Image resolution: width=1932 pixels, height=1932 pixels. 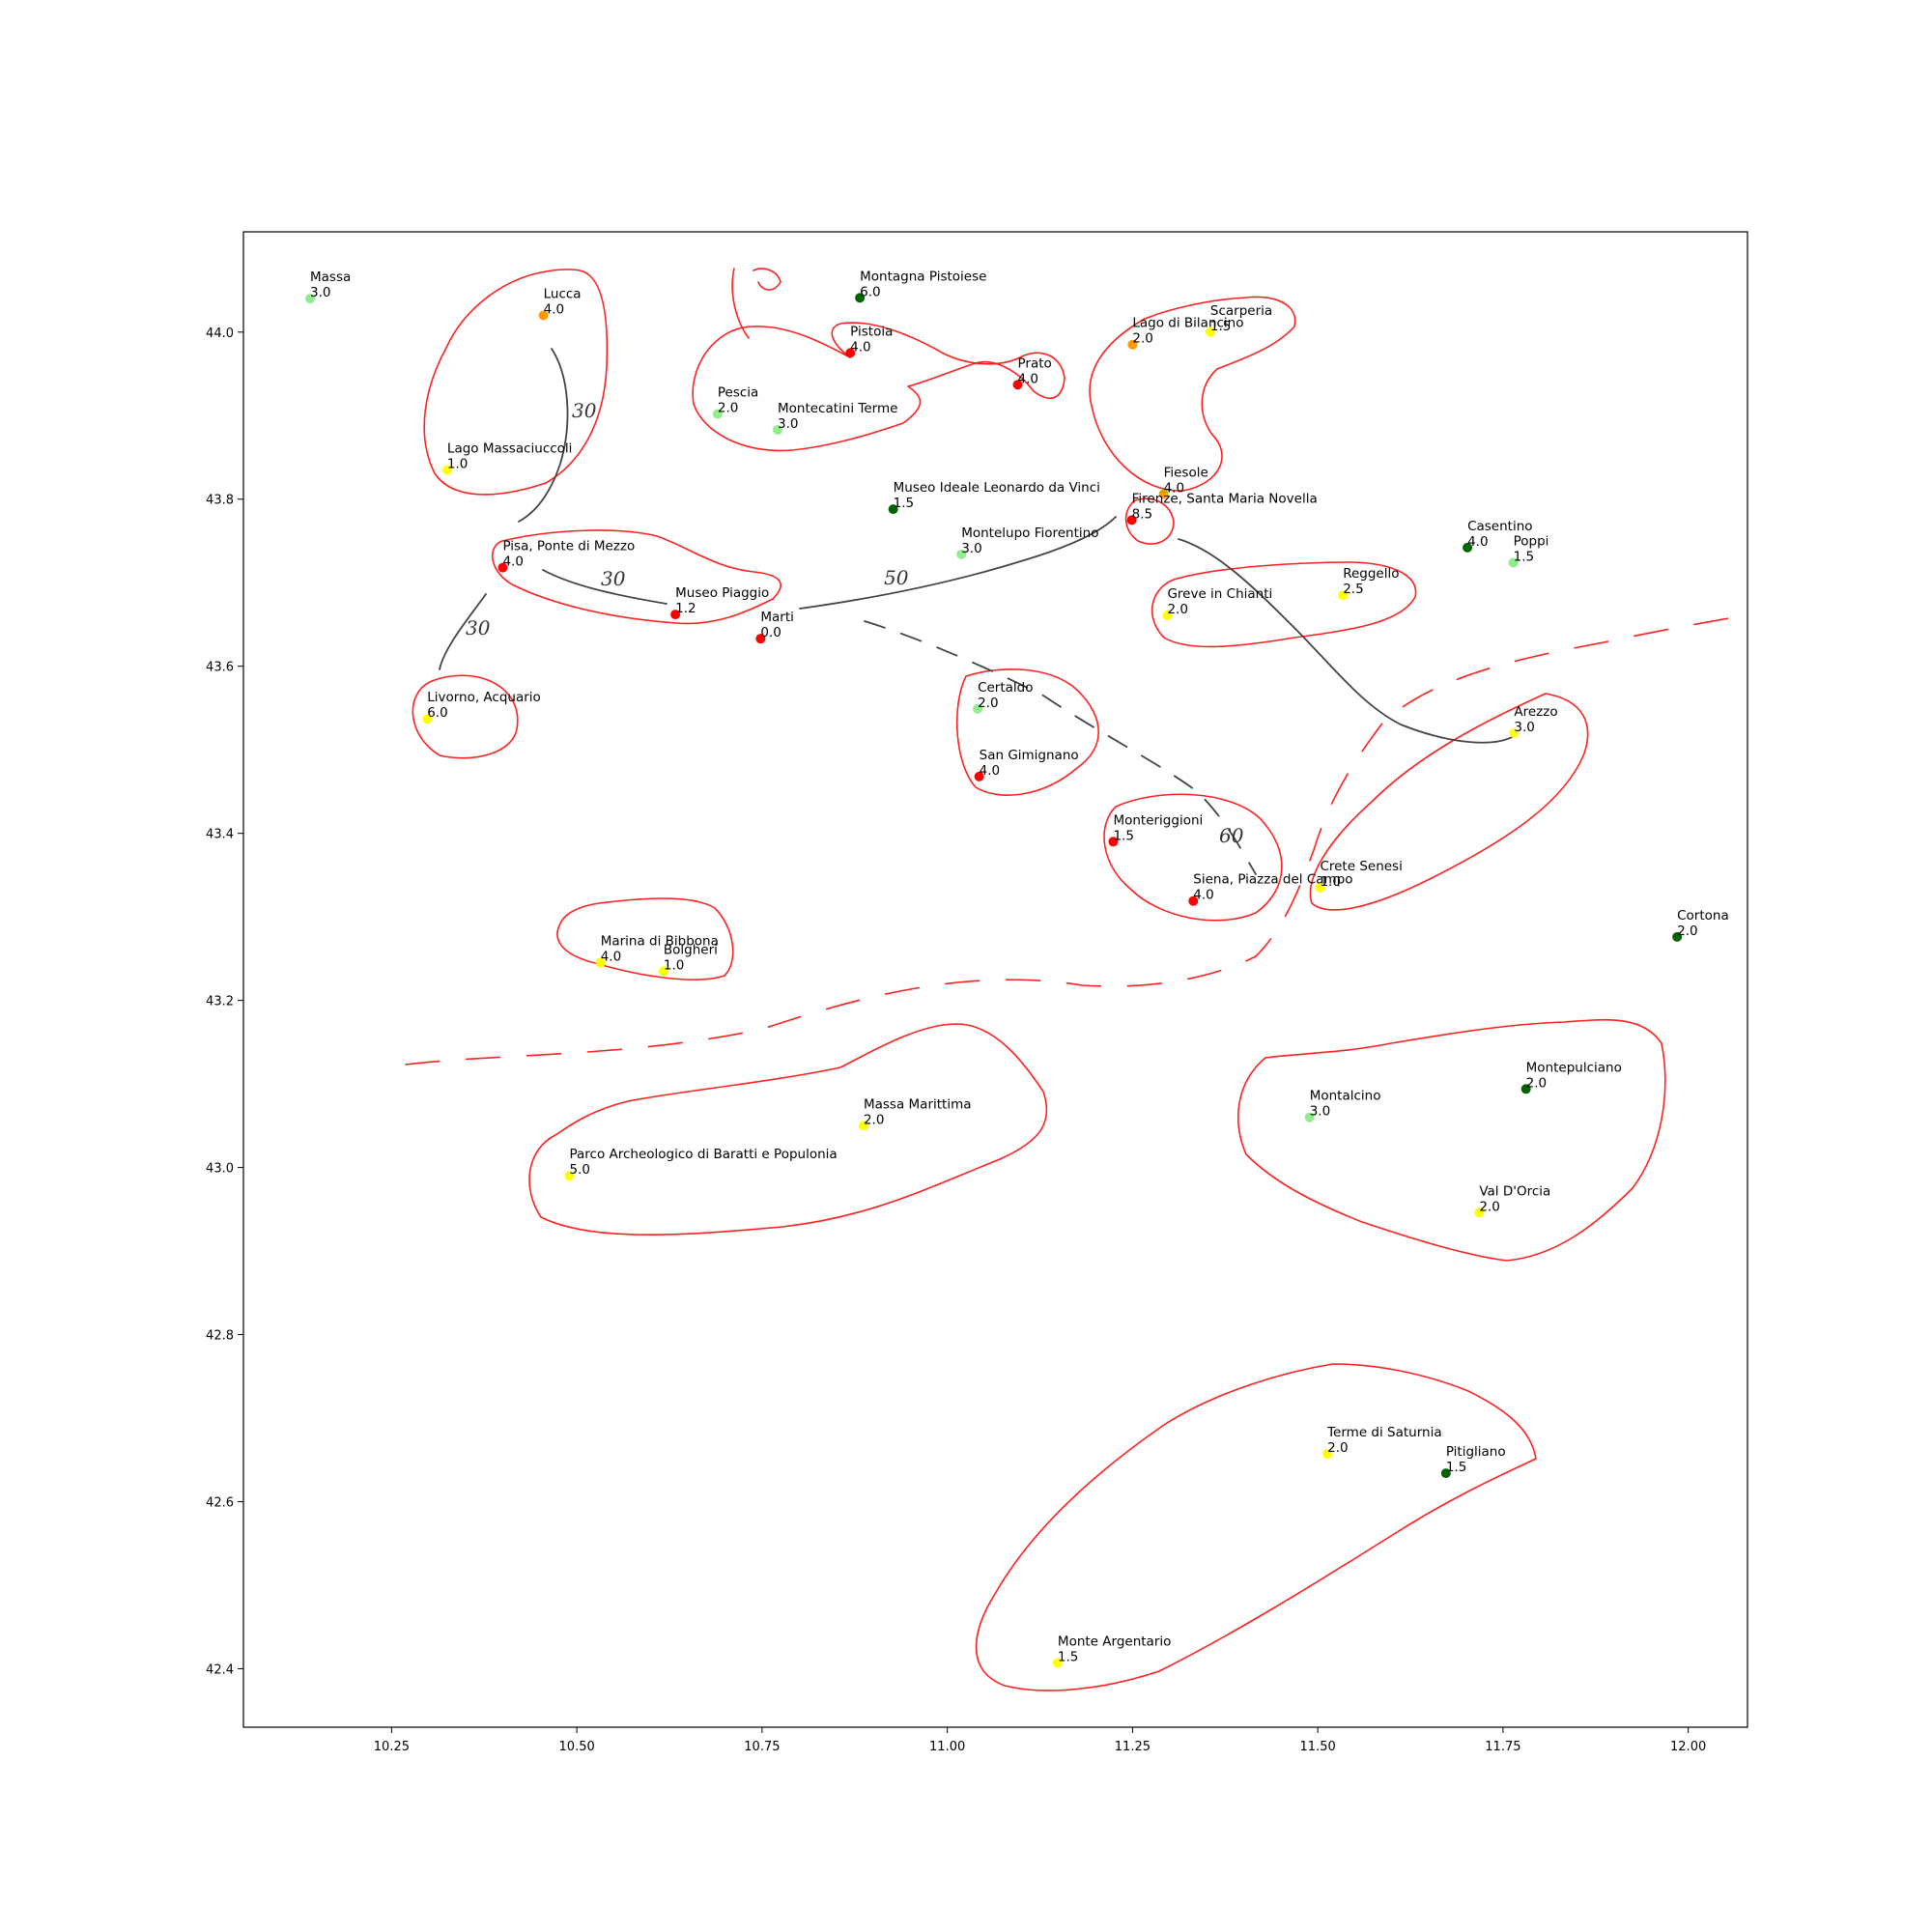 What do you see at coordinates (220, 334) in the screenshot?
I see `y-tick-label: 44.0` at bounding box center [220, 334].